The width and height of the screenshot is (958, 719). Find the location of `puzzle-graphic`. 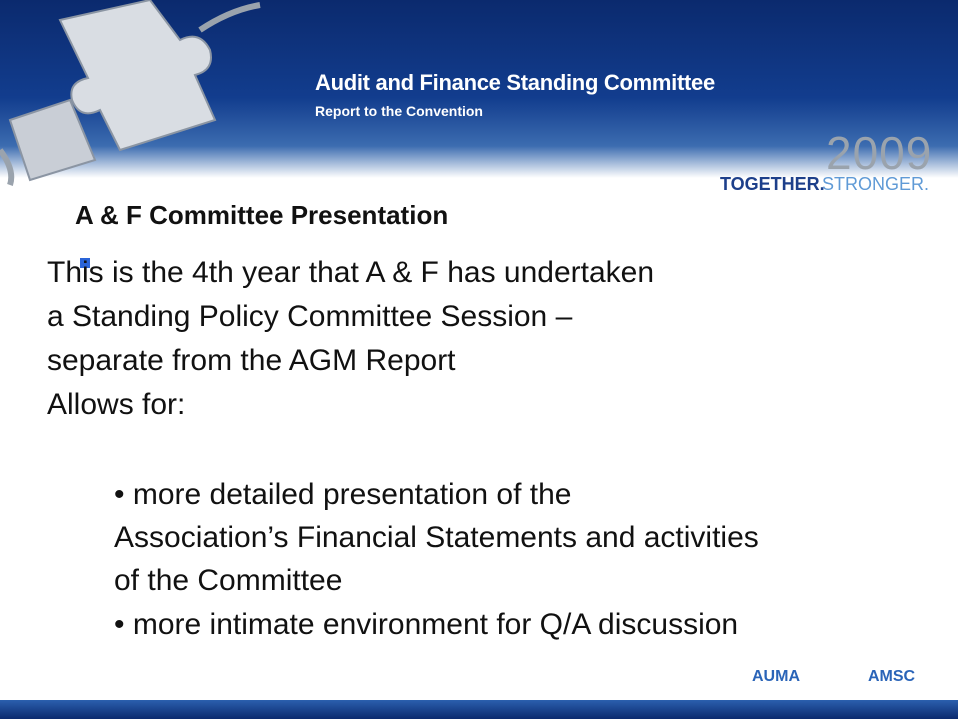

puzzle-graphic is located at coordinates (130, 93).